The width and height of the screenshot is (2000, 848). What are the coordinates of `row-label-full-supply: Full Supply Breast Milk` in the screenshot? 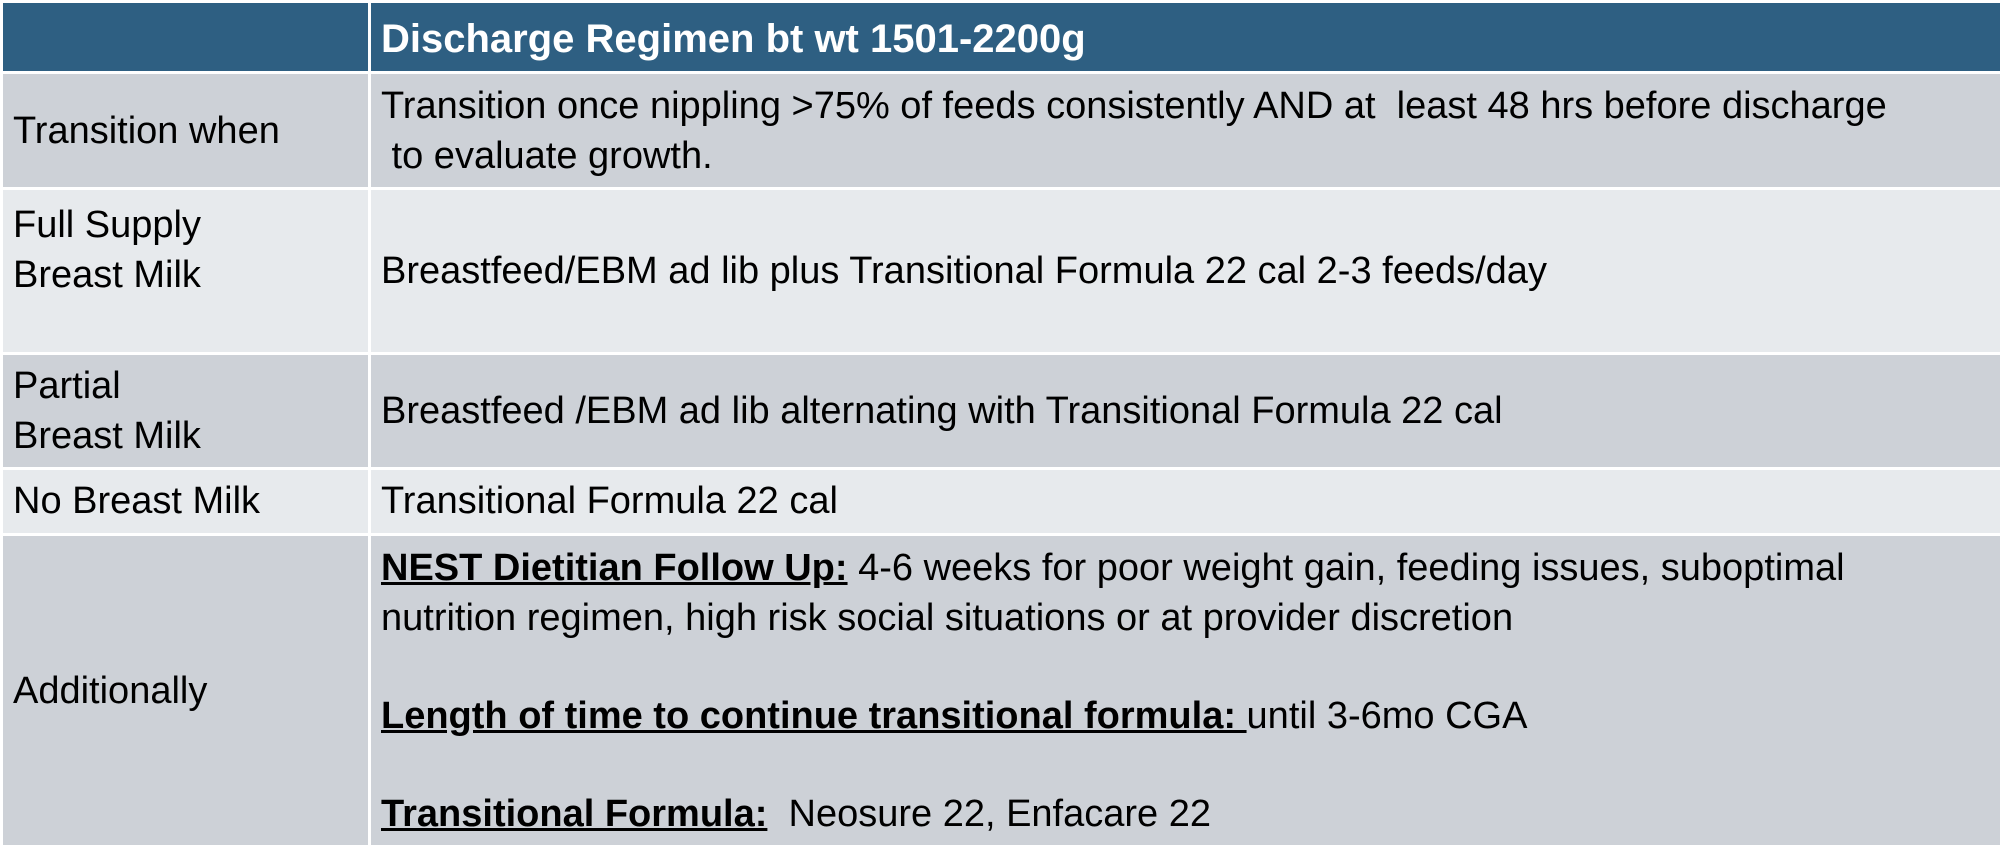 It's located at (185, 271).